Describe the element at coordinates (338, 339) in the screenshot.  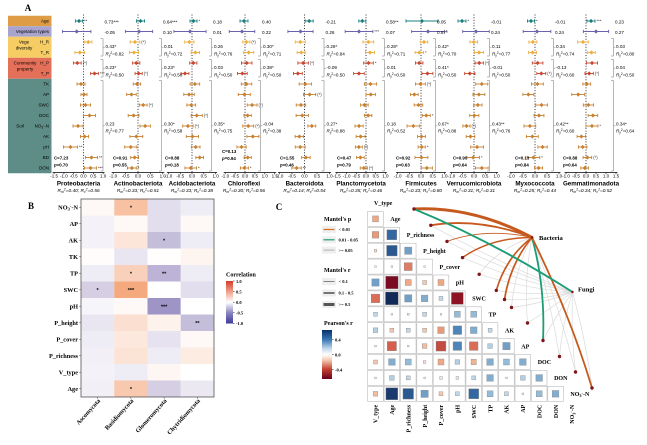
I see `svg-text: 0.4` at that location.